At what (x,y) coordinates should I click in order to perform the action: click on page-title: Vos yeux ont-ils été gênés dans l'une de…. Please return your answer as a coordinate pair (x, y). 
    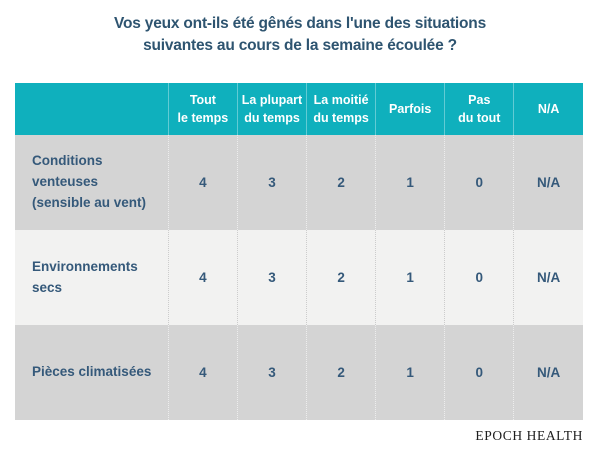
    Looking at the image, I should click on (300, 35).